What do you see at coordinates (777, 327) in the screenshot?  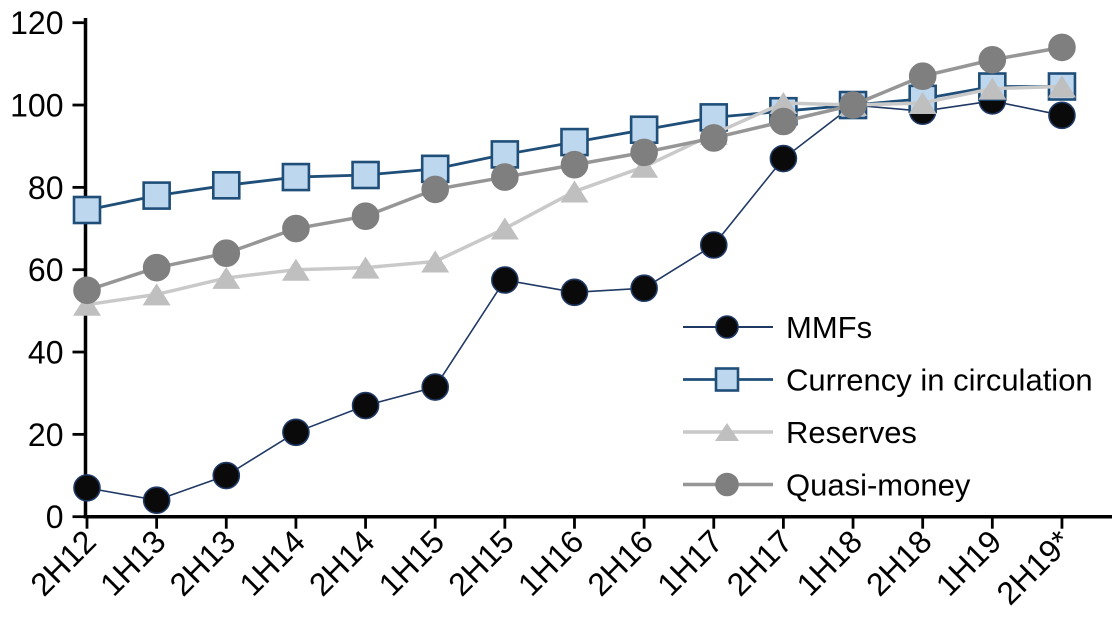 I see `legend-item: MMFs` at bounding box center [777, 327].